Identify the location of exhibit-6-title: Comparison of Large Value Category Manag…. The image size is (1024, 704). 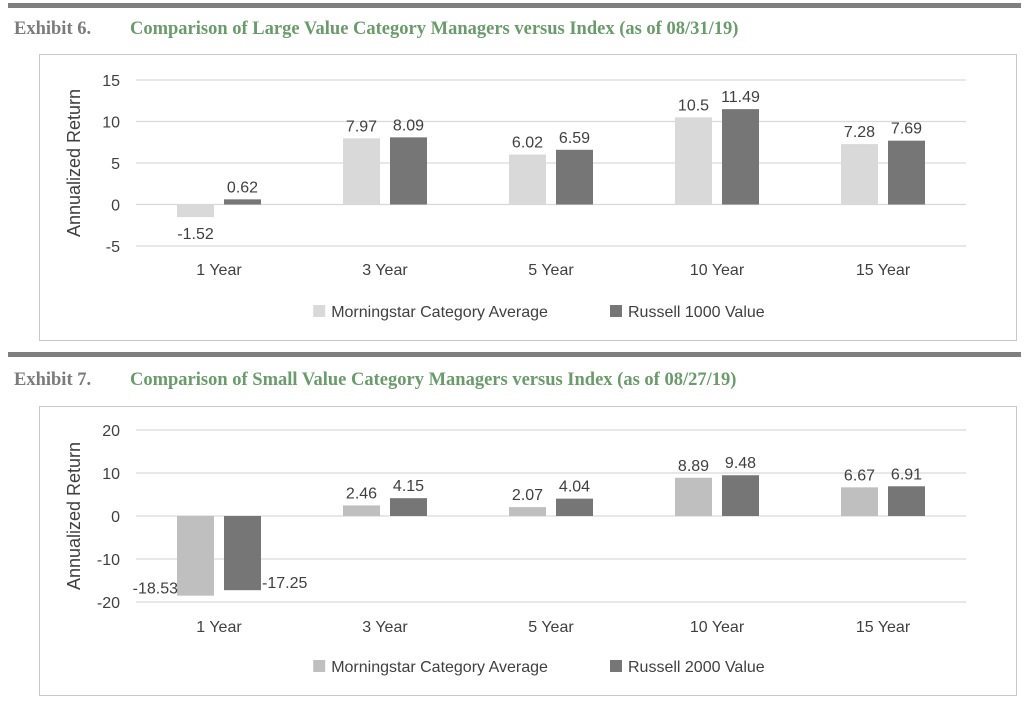
(434, 29).